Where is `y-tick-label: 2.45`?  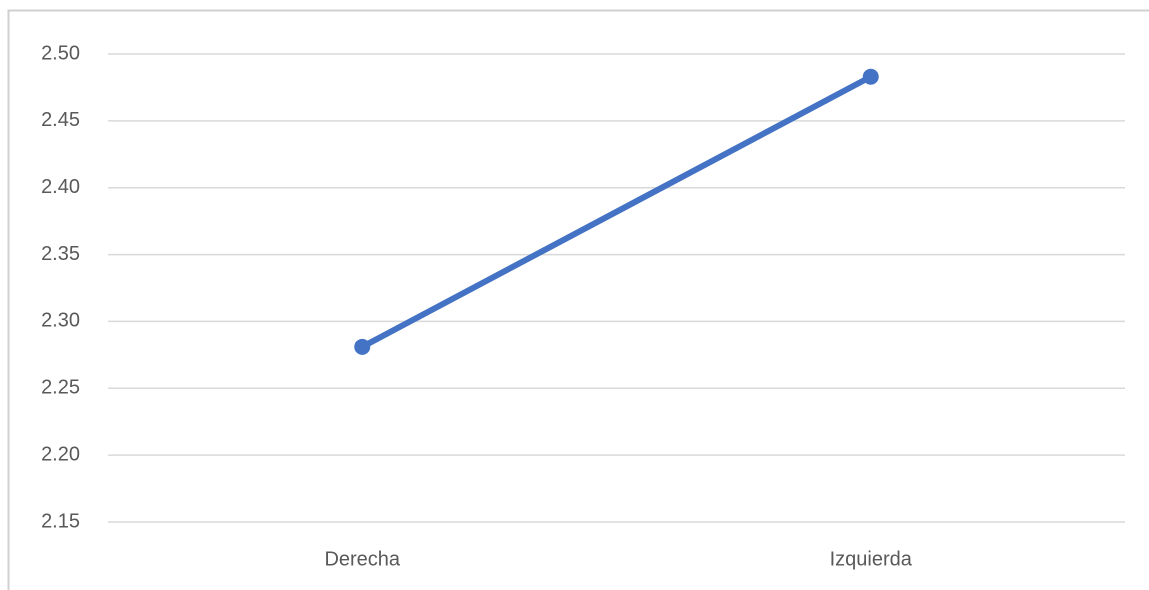
y-tick-label: 2.45 is located at coordinates (60, 120).